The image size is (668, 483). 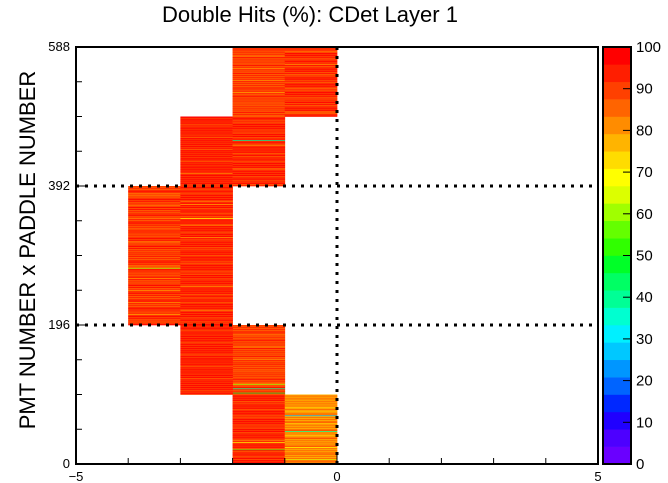 What do you see at coordinates (617, 108) in the screenshot?
I see `colorbar-segment` at bounding box center [617, 108].